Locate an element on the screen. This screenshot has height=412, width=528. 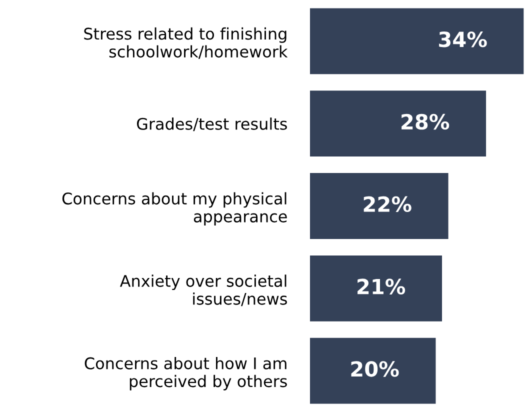
data-label: 34% is located at coordinates (463, 39).